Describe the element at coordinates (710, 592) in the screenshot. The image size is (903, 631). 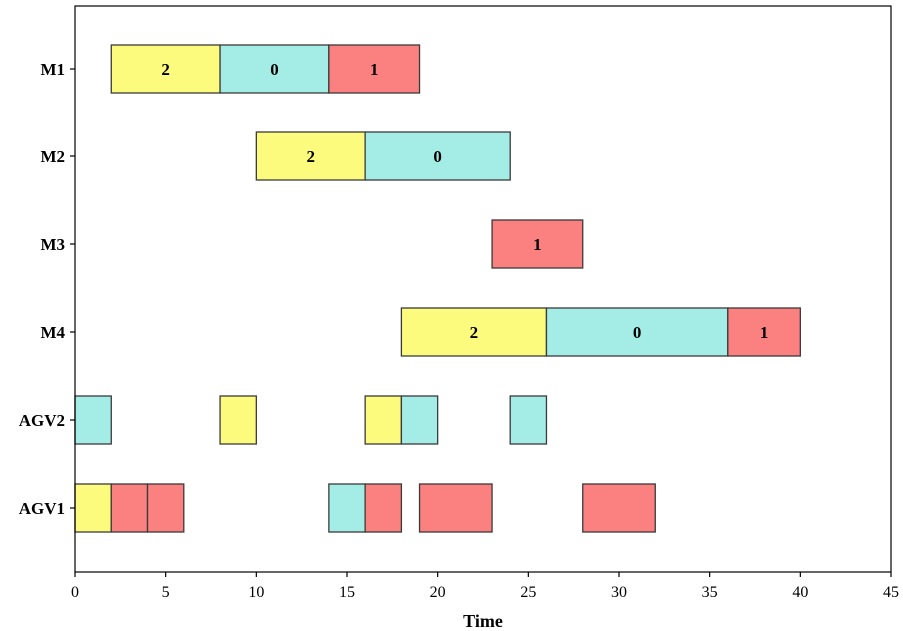
I see `x-tick-label: 35` at that location.